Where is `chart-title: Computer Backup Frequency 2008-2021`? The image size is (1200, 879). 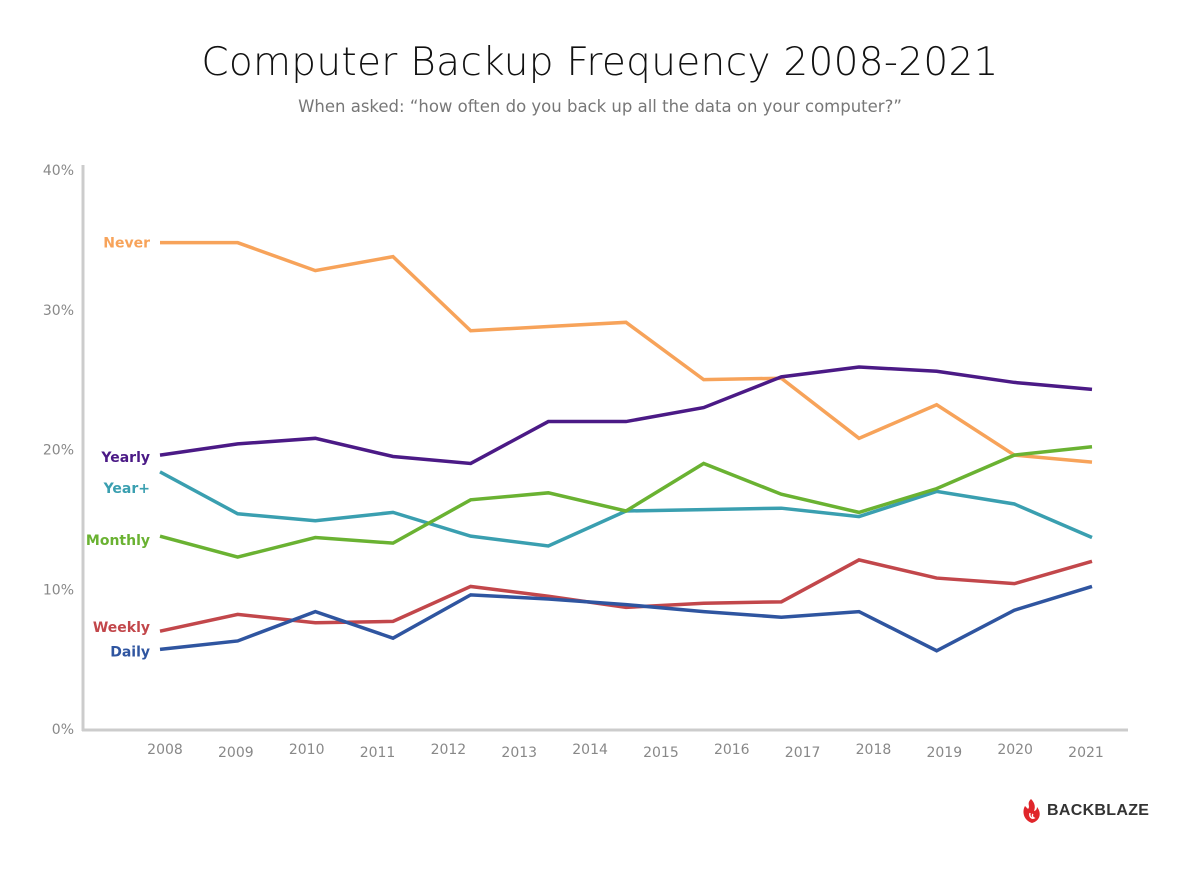
chart-title: Computer Backup Frequency 2008-2021 is located at coordinates (600, 62).